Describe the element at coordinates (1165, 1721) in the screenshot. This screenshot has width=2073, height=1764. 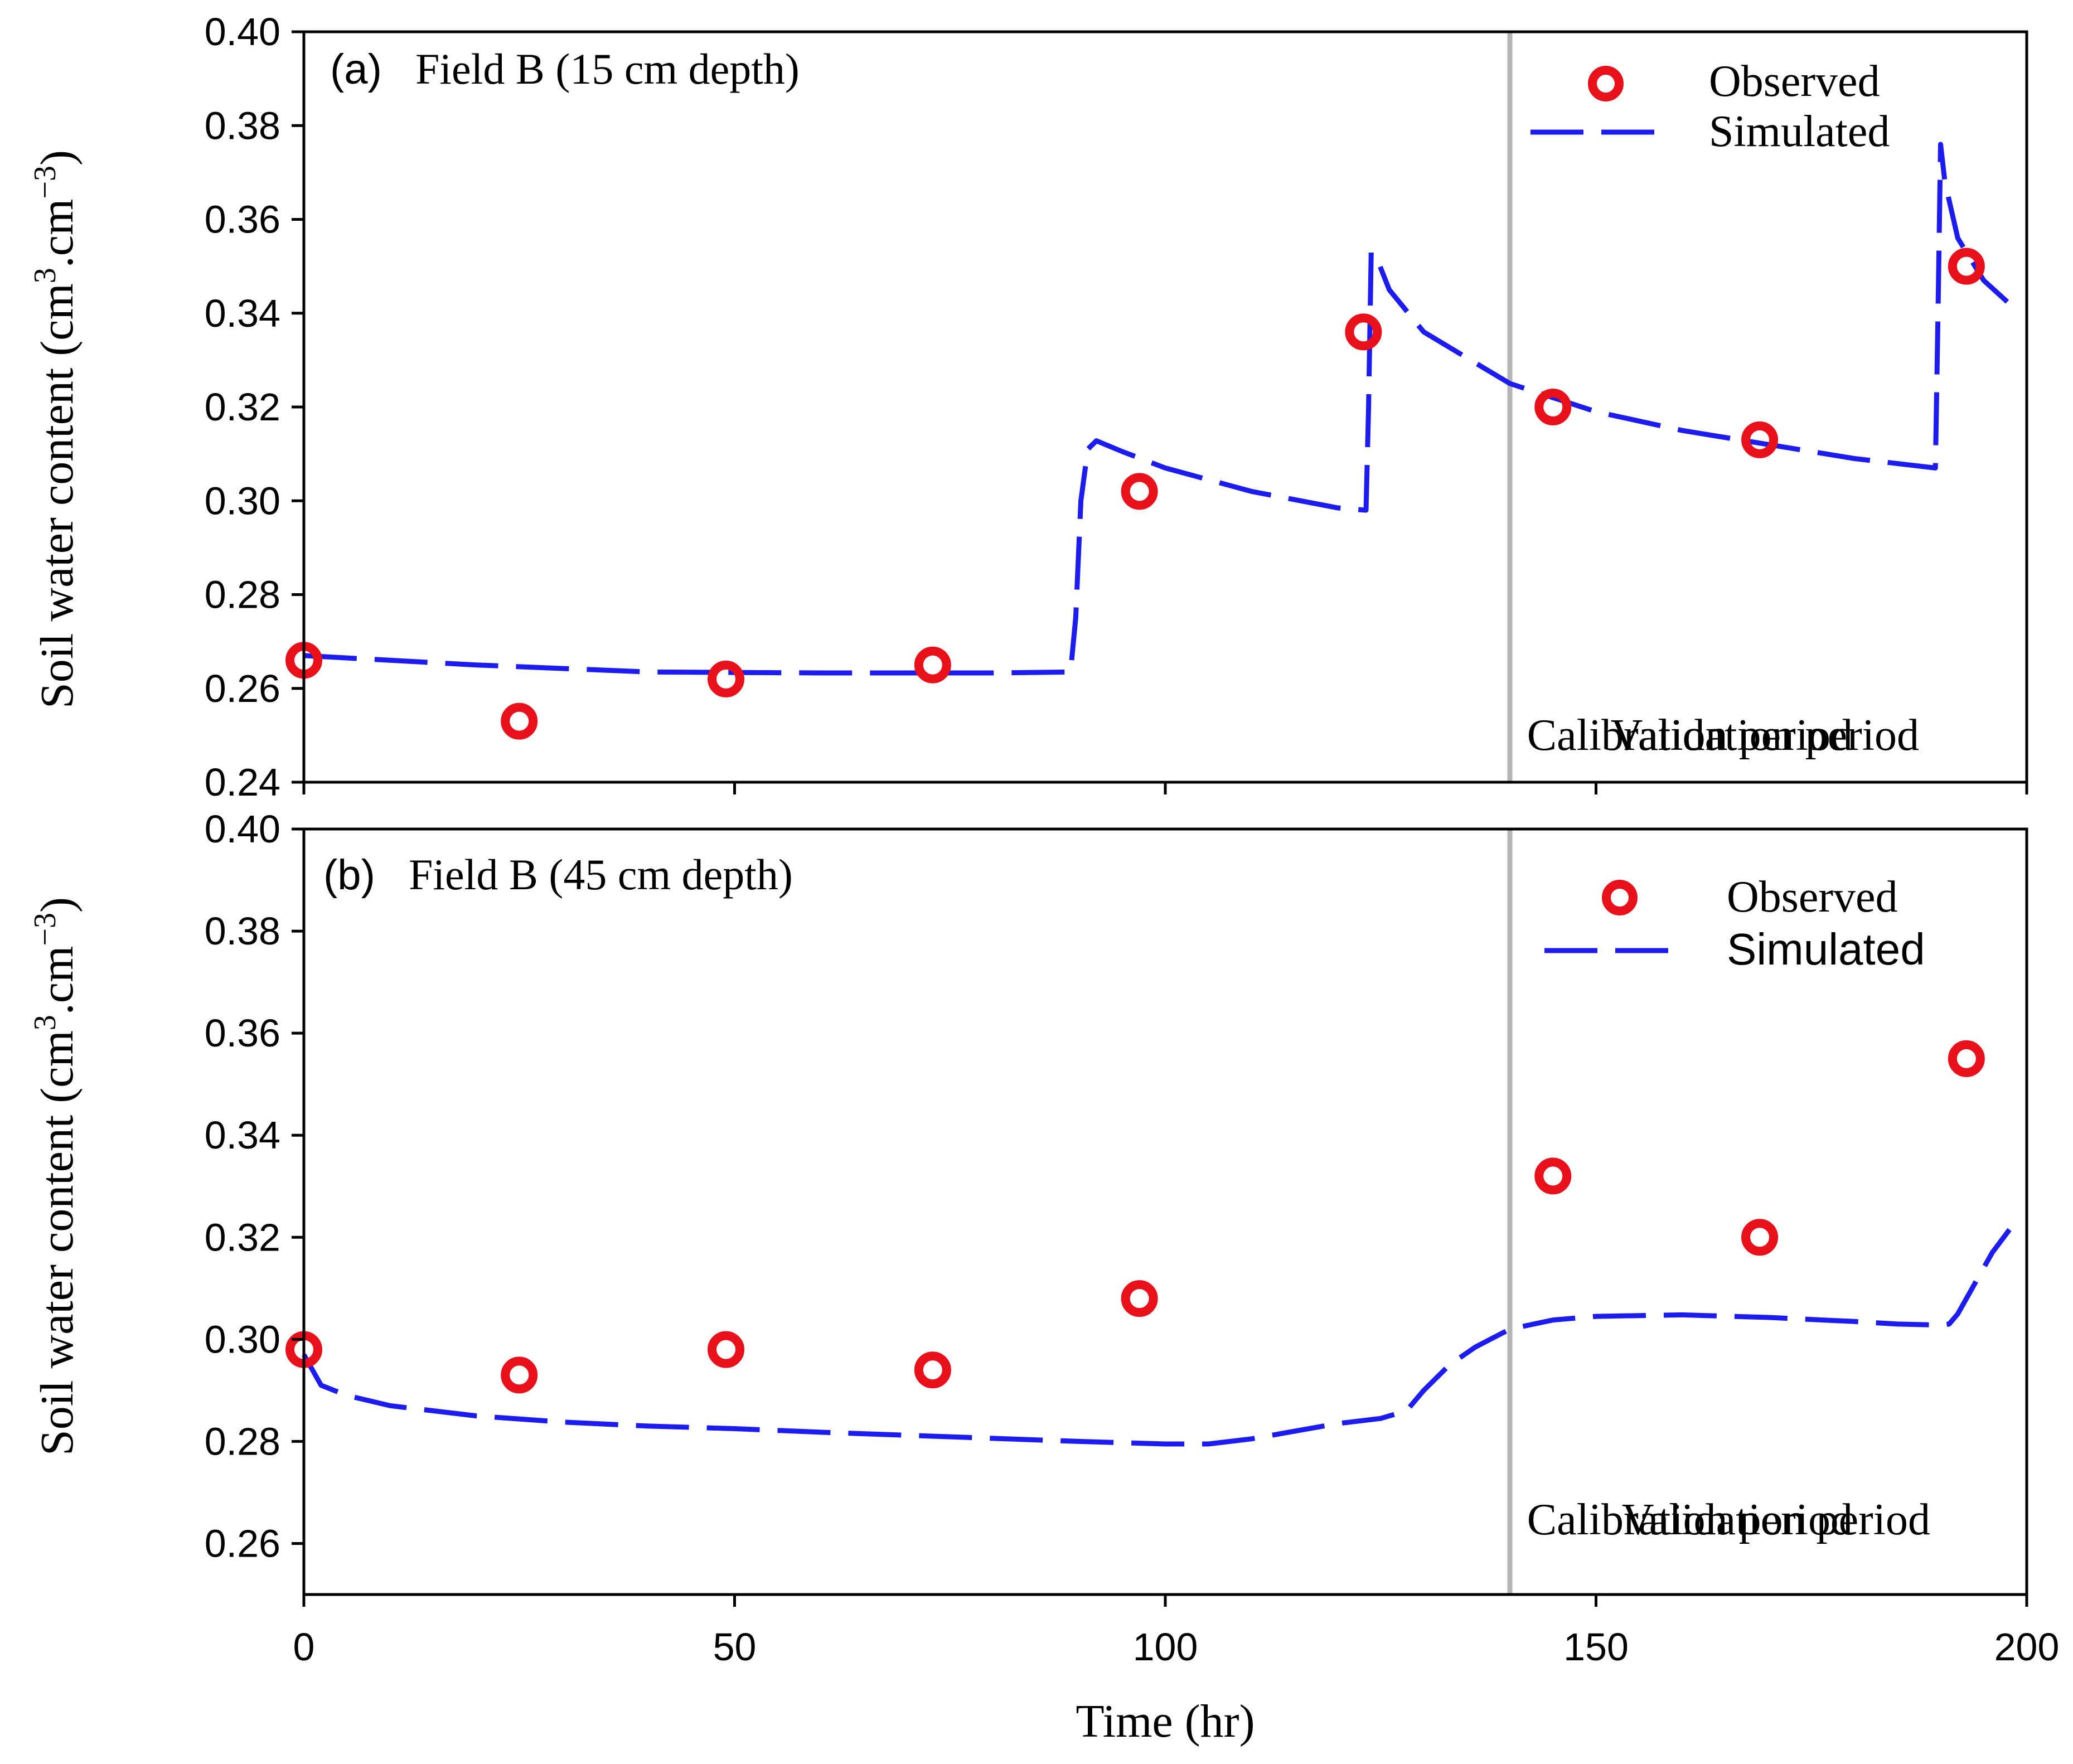
I see `x-axis-label: Time (hr)` at that location.